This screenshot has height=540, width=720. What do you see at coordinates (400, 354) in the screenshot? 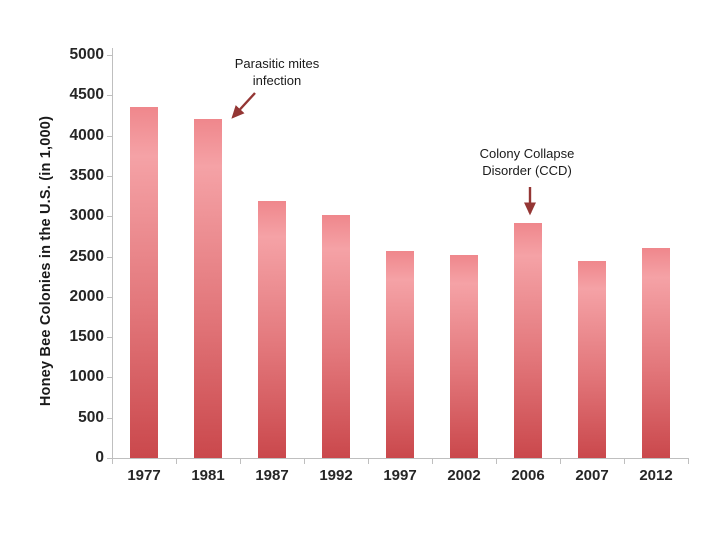
I see `bar-1997` at bounding box center [400, 354].